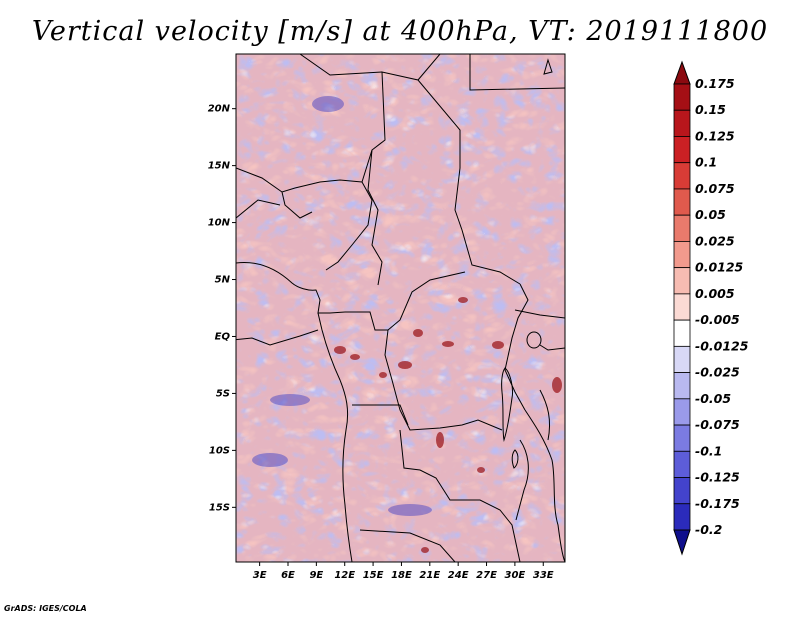  Describe the element at coordinates (708, 450) in the screenshot. I see `colorbar-label: -0.1` at that location.